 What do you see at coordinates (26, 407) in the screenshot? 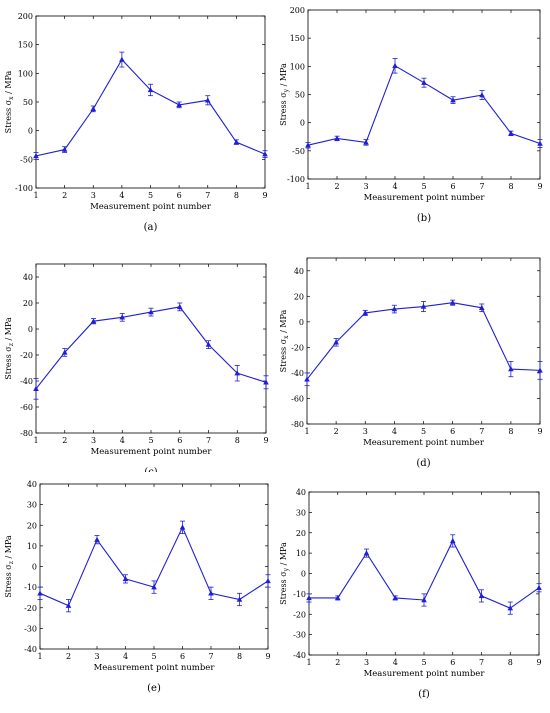
I see `y-tick-label: -60` at bounding box center [26, 407].